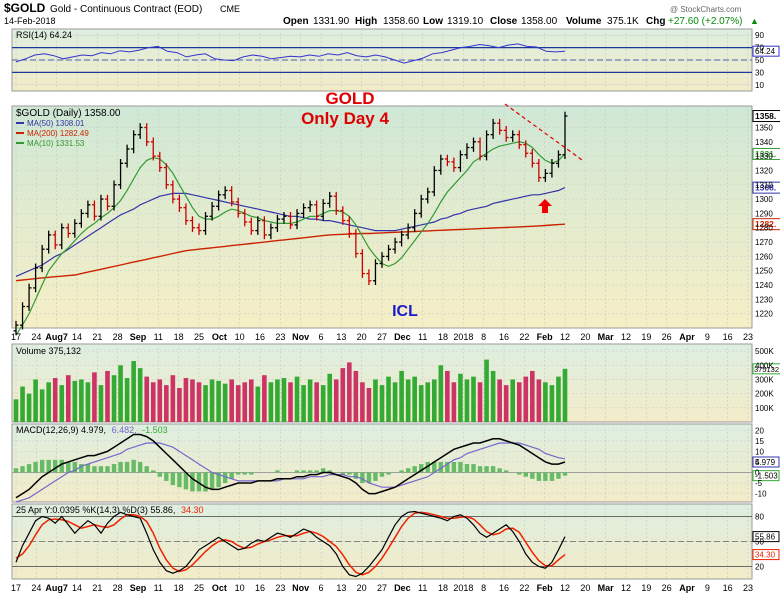 The image size is (780, 595). I want to click on macd-last-label: 4.979, so click(765, 462).